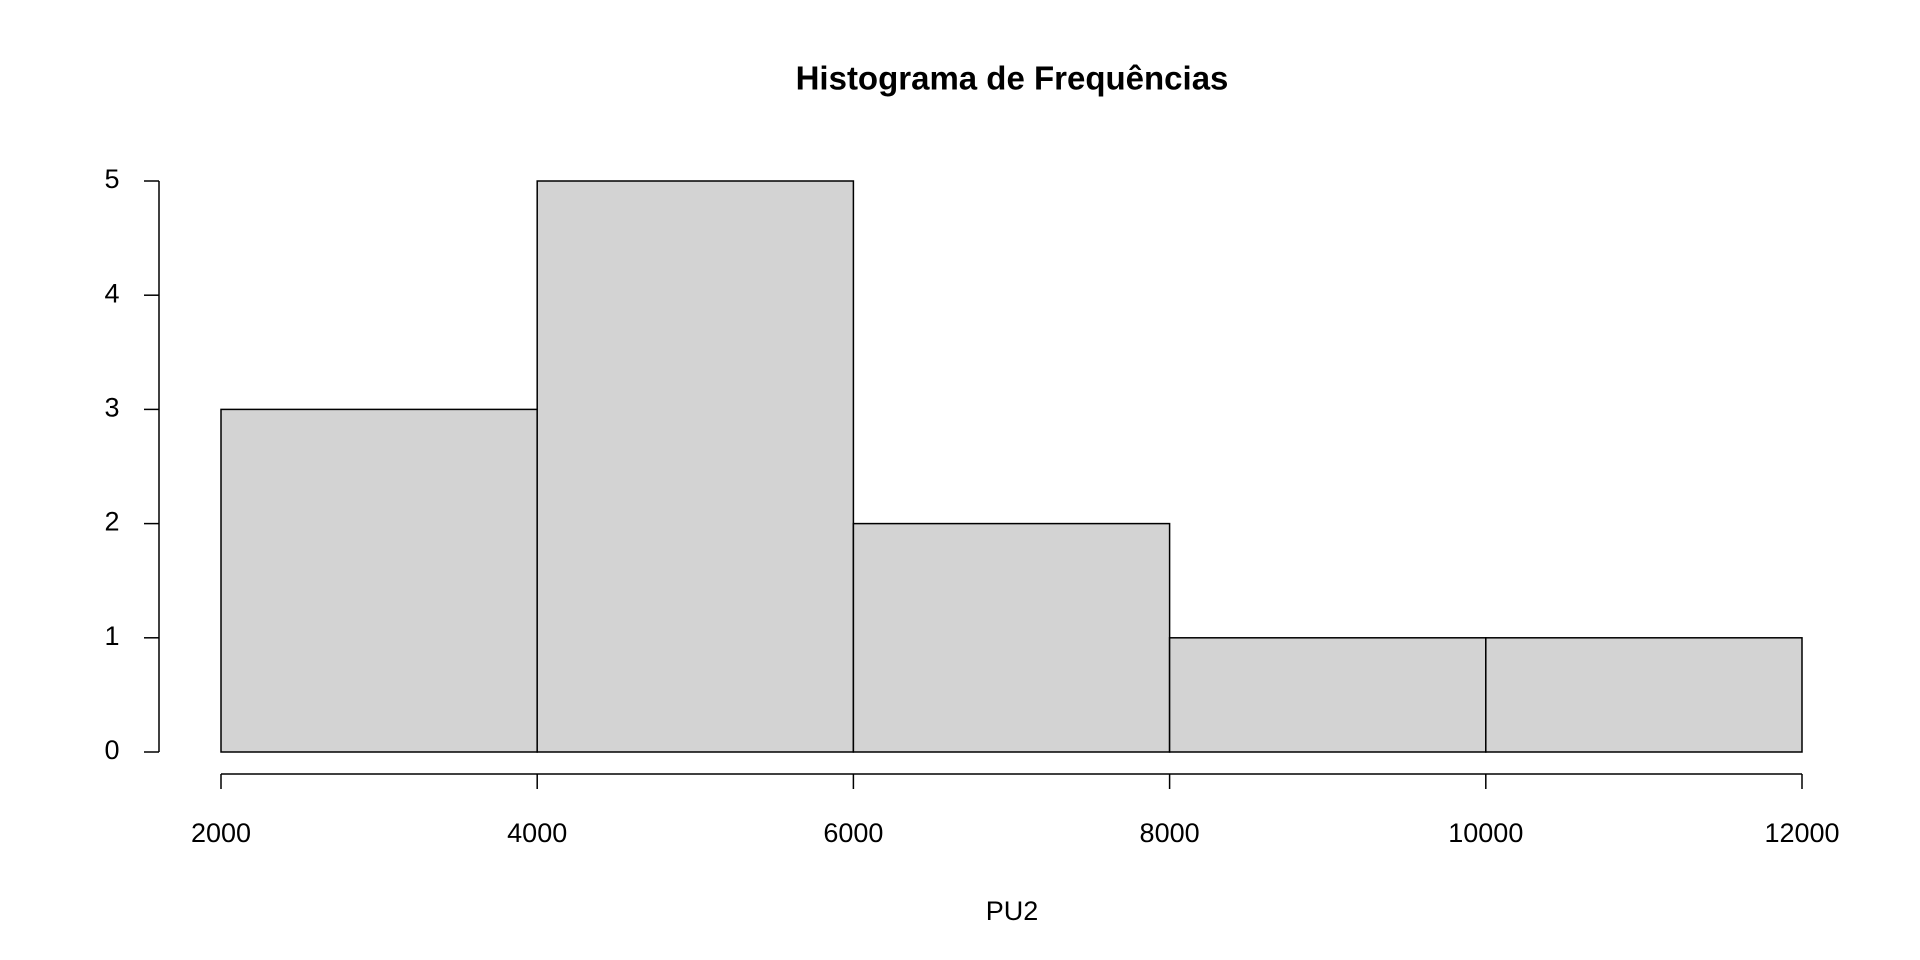  What do you see at coordinates (111, 179) in the screenshot?
I see `y-tick-label: 5` at bounding box center [111, 179].